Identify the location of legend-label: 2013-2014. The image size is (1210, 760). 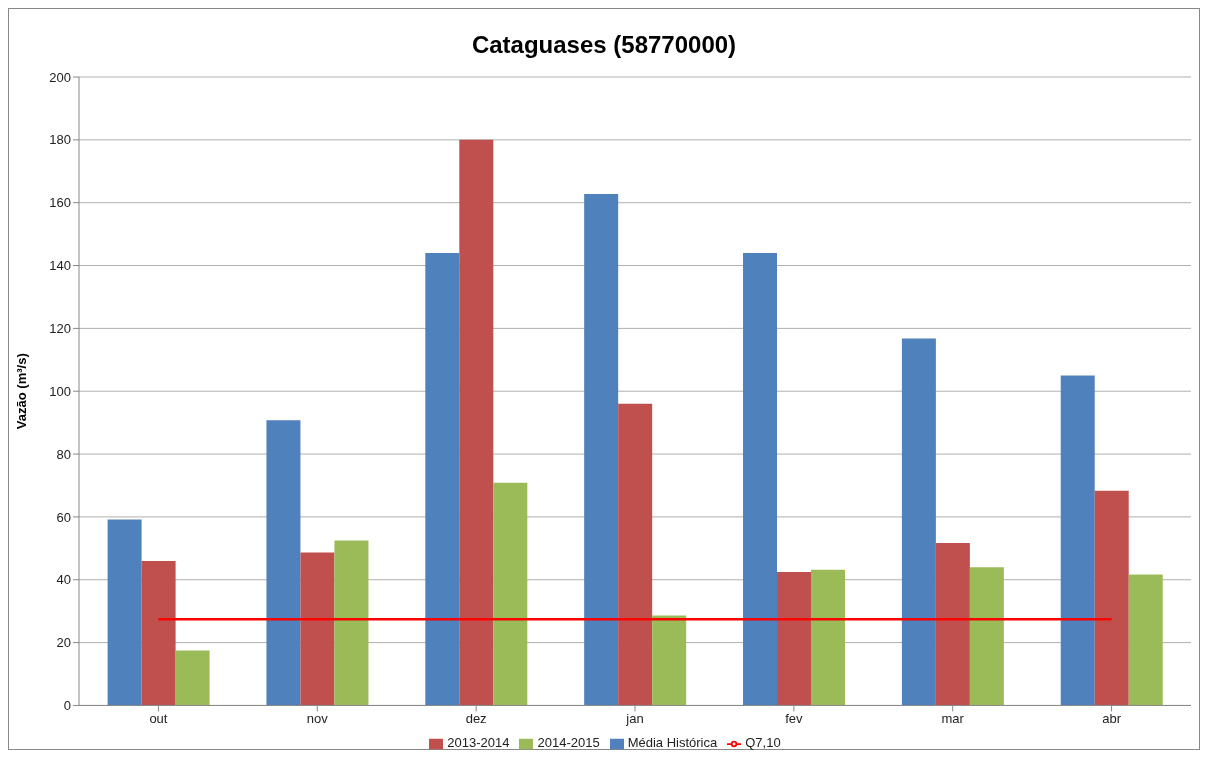
(478, 743).